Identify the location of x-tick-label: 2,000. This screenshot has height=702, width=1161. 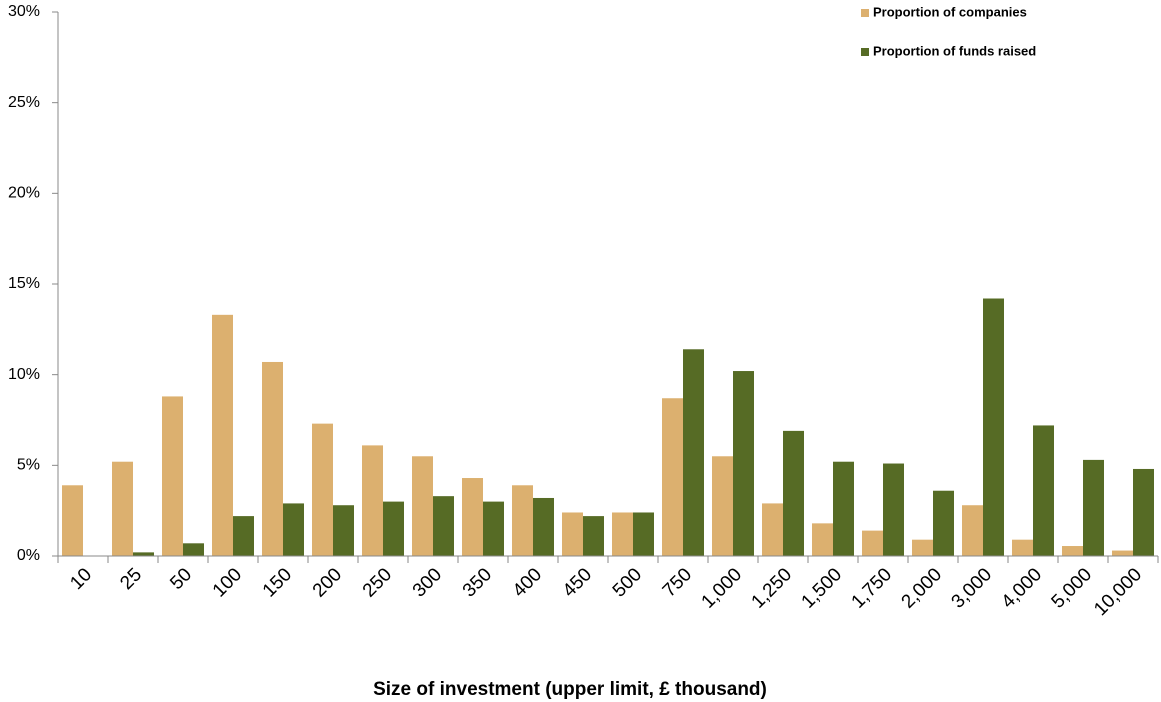
(922, 588).